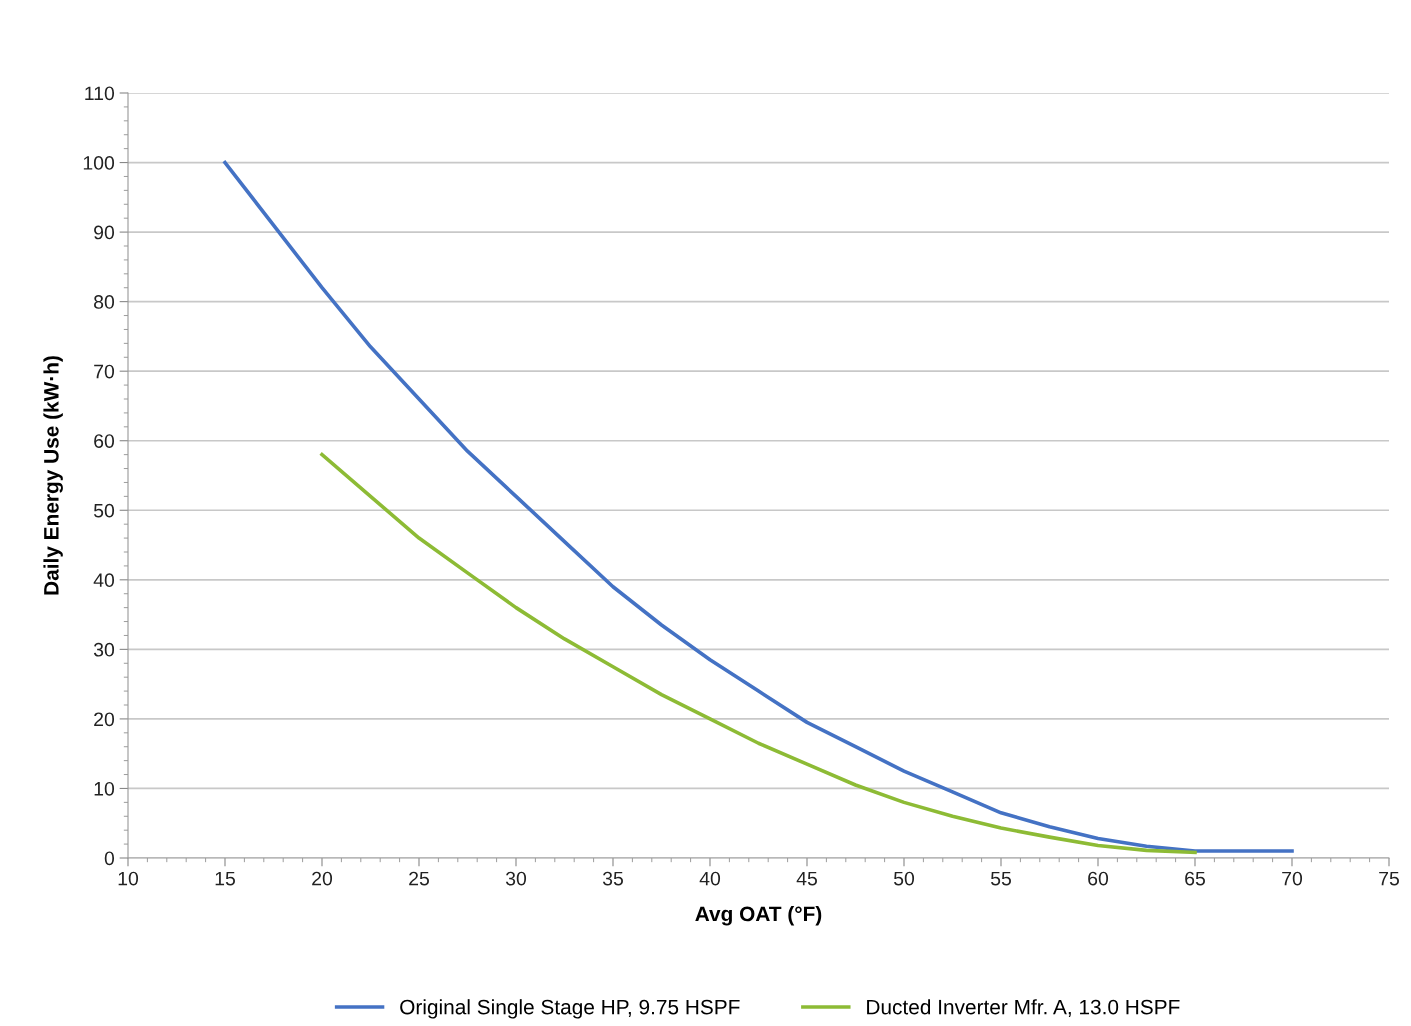  What do you see at coordinates (104, 232) in the screenshot?
I see `y-tick-label: 90` at bounding box center [104, 232].